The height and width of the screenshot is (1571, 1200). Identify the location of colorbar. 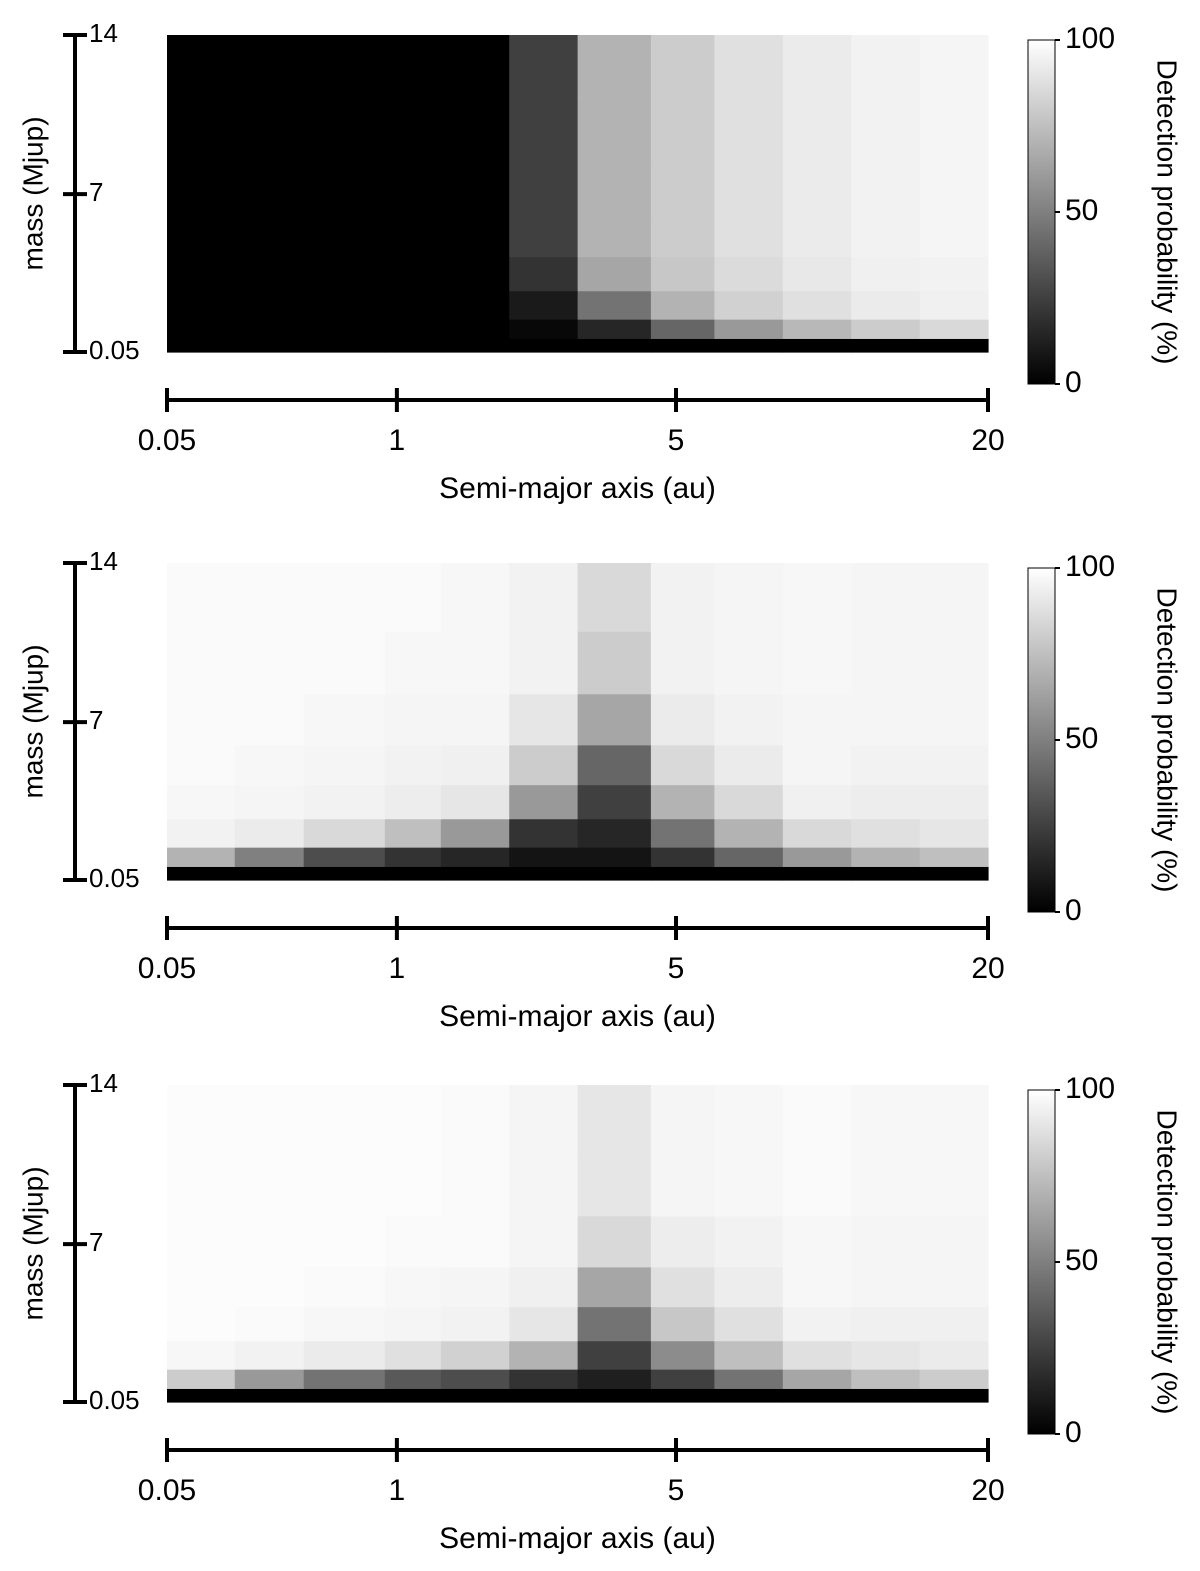
(1041, 1262).